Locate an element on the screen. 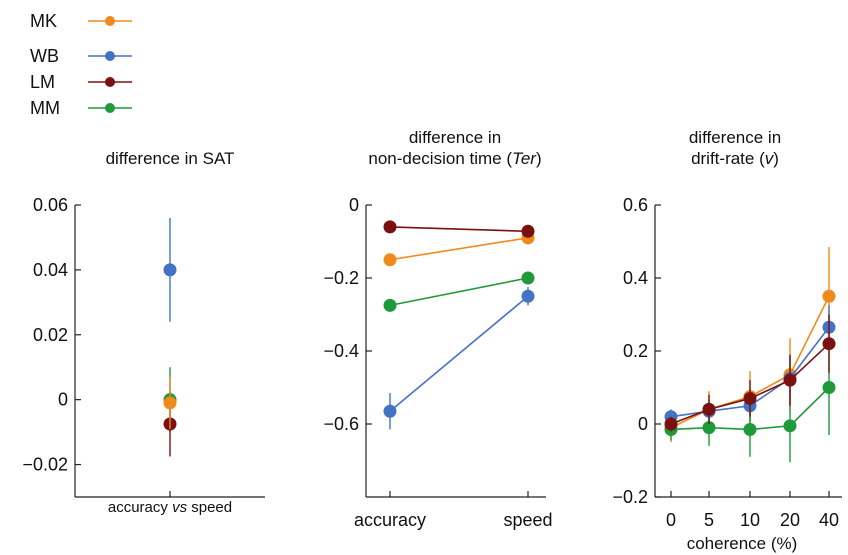 Image resolution: width=848 pixels, height=555 pixels. legend: MK WB LM MM is located at coordinates (81, 64).